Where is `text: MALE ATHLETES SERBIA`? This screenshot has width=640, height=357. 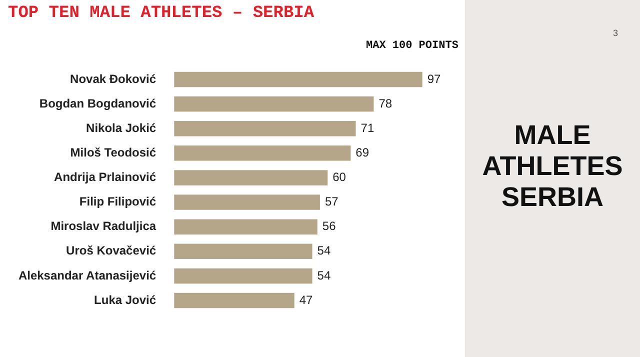 text: MALE ATHLETES SERBIA is located at coordinates (552, 167).